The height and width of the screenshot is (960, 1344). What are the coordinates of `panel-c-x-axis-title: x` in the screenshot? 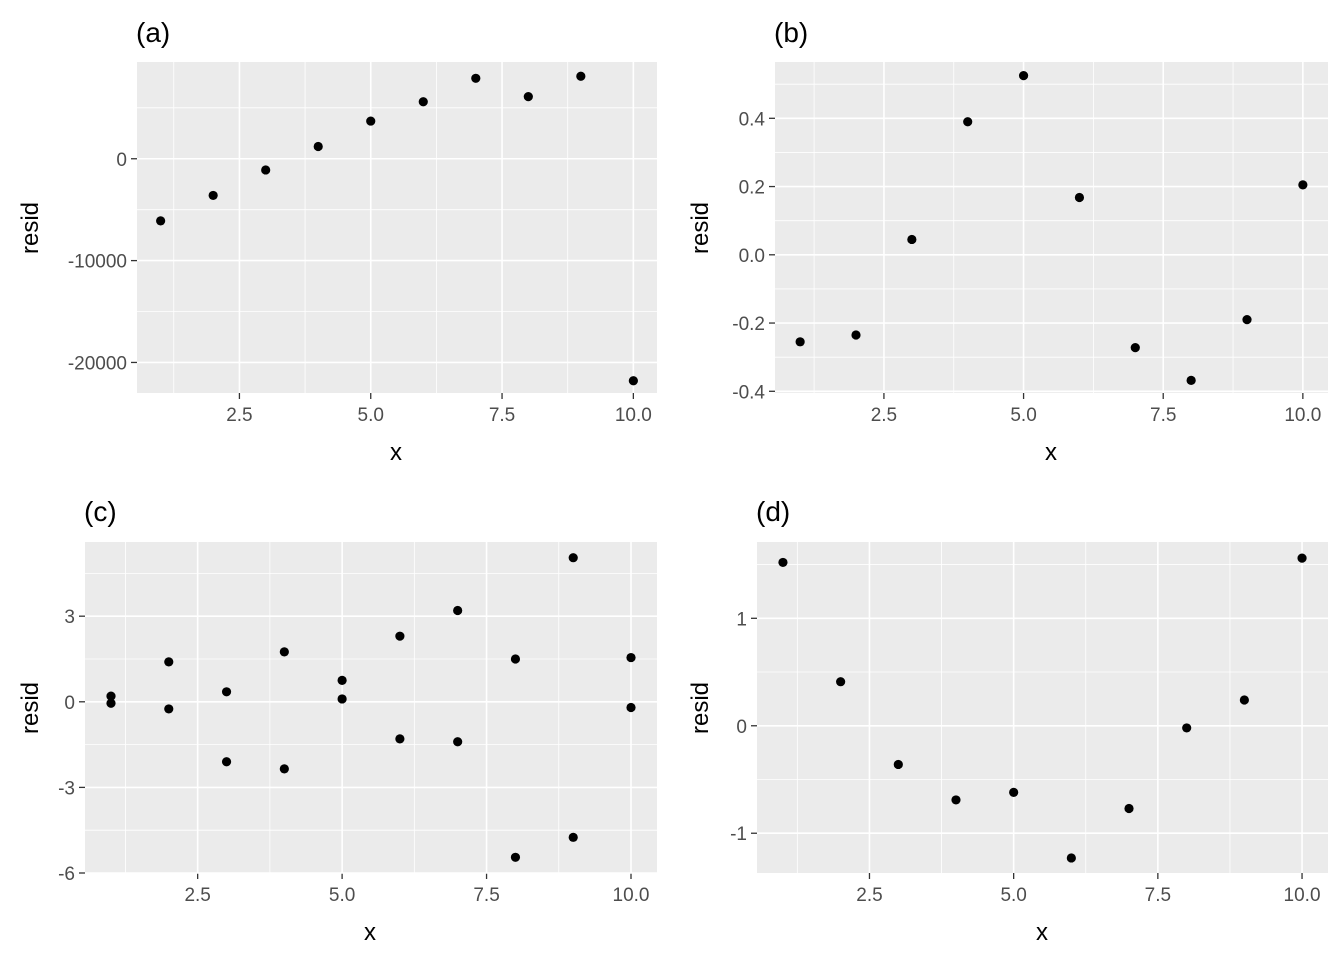 It's located at (370, 932).